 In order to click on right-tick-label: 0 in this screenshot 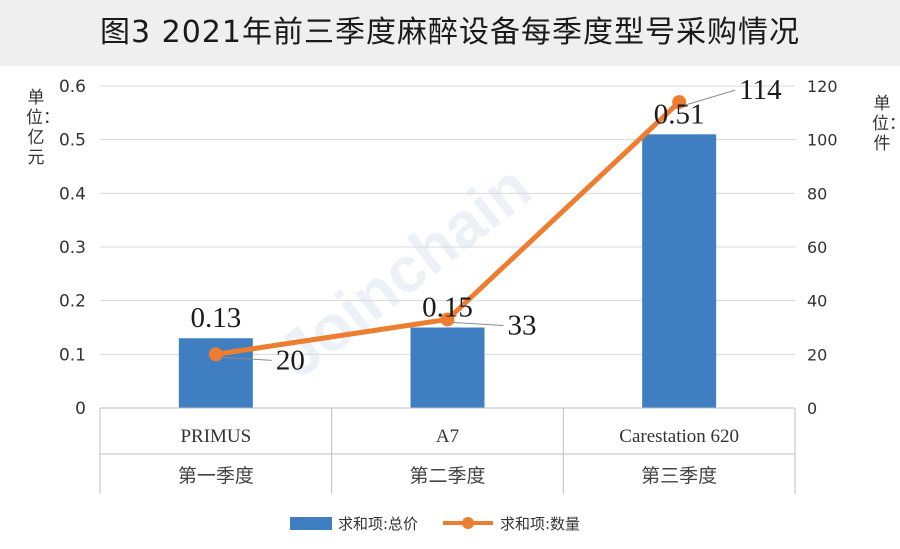, I will do `click(812, 408)`.